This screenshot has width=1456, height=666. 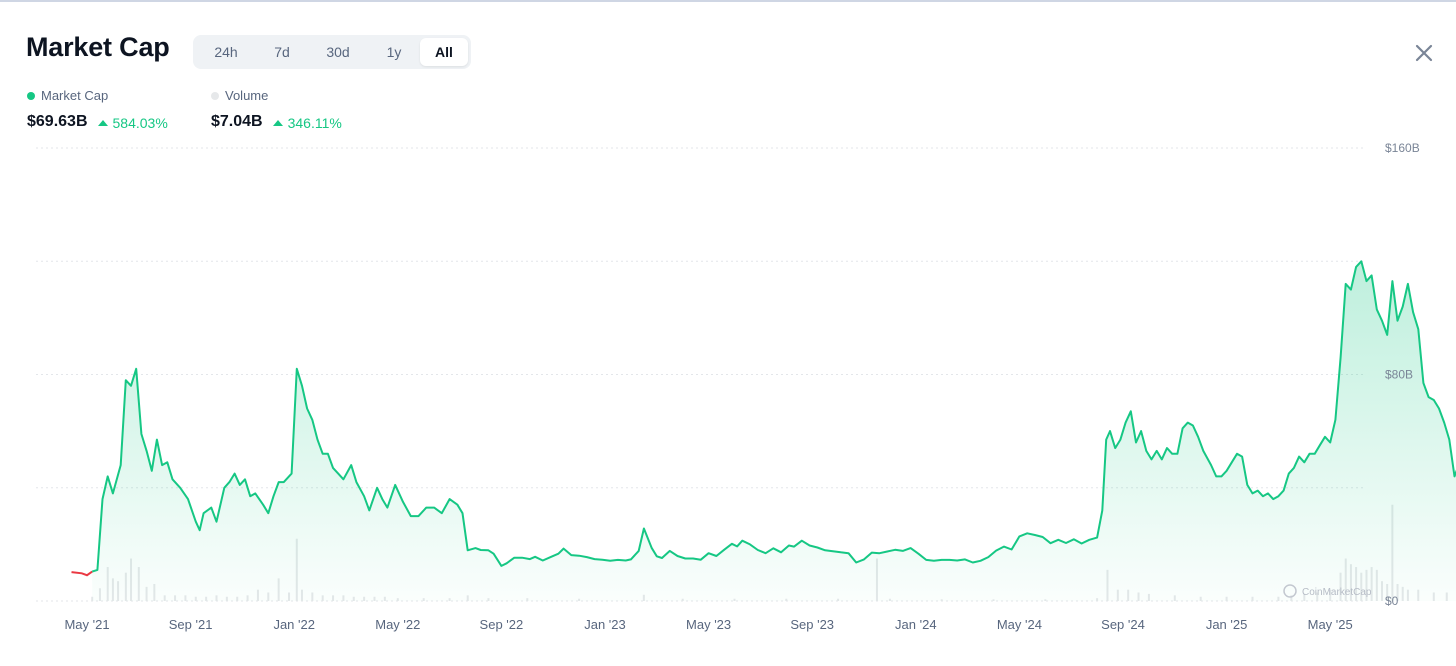 I want to click on market-cap-dot-icon, so click(x=31, y=95).